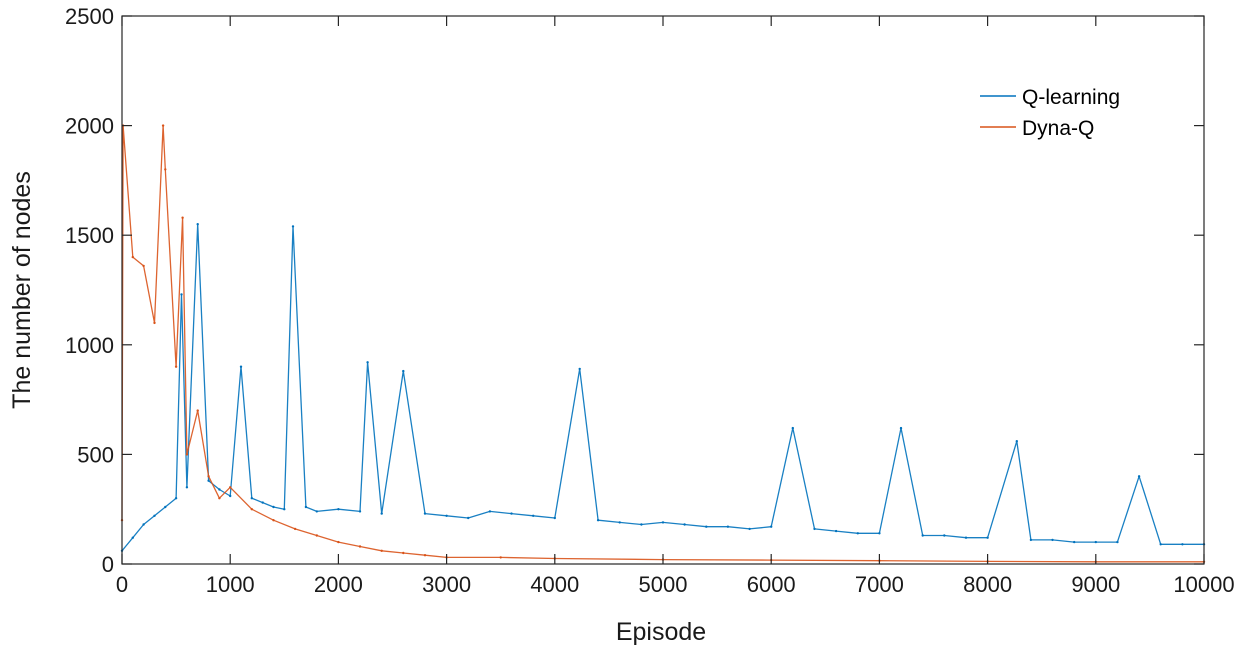  Describe the element at coordinates (1050, 113) in the screenshot. I see `legend: Q-learning Dyna-Q` at that location.